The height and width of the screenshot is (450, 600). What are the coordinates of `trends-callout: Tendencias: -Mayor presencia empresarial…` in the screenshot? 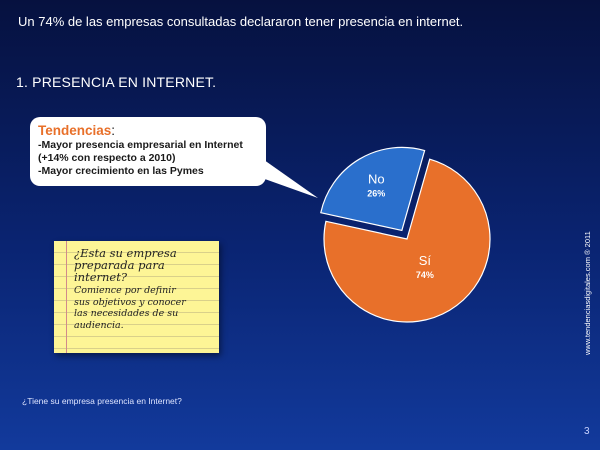 It's located at (148, 151).